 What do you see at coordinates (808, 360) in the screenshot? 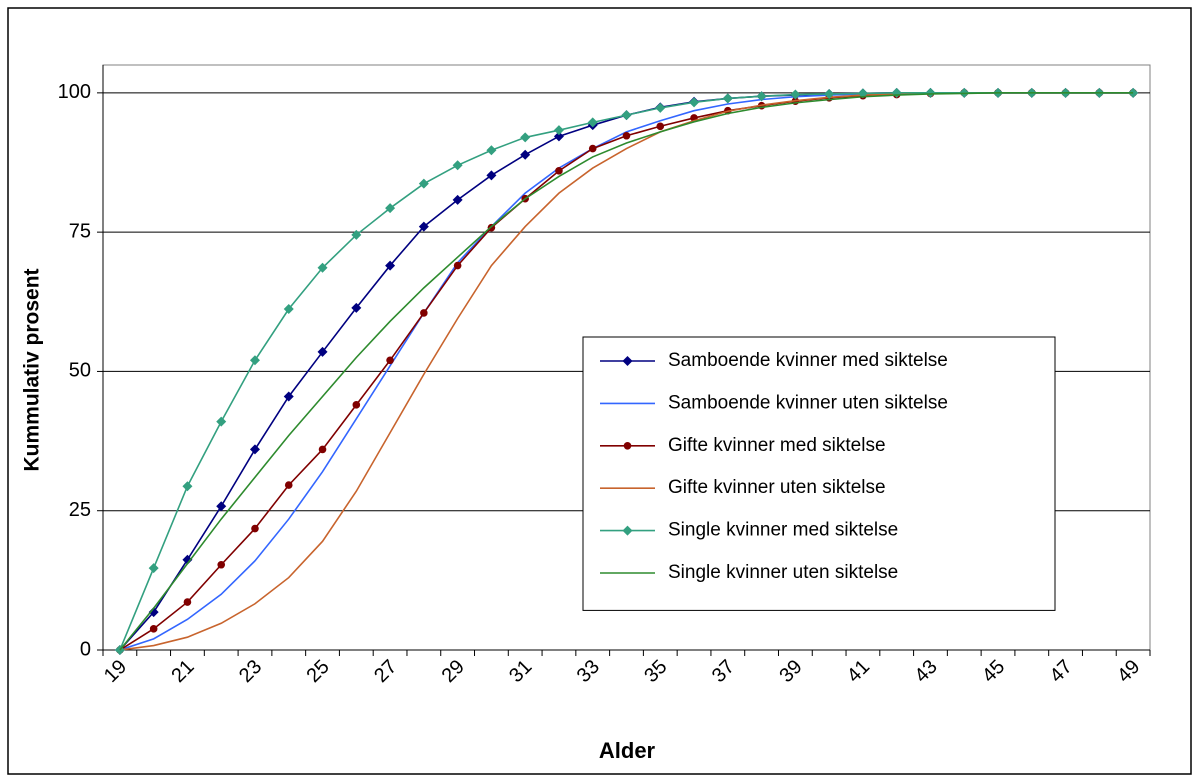
I see `legend-label: Samboende kvinner med siktelse` at bounding box center [808, 360].